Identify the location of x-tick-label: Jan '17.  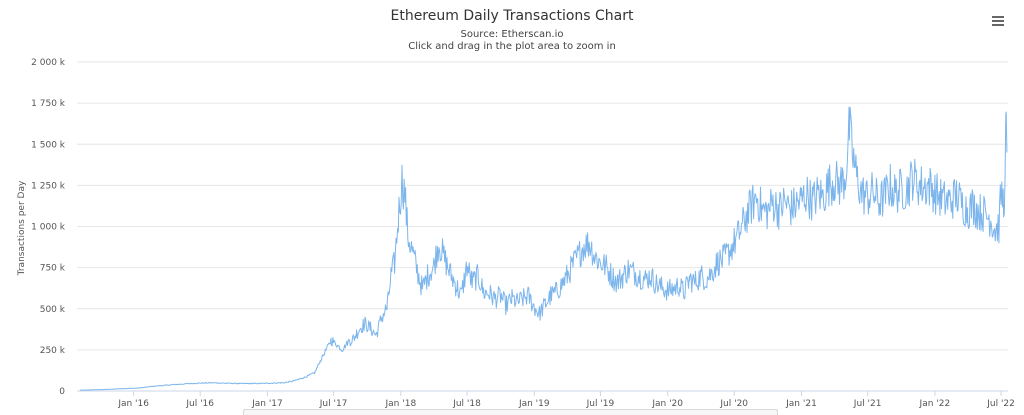
(267, 404).